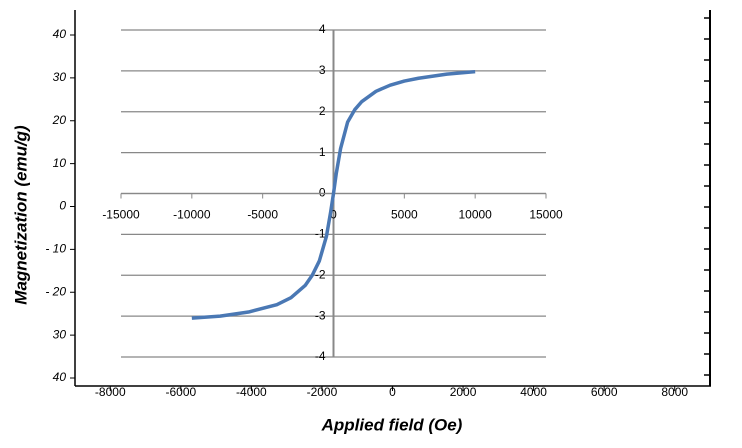 Image resolution: width=742 pixels, height=448 pixels. What do you see at coordinates (320, 234) in the screenshot?
I see `y-tick-label: -1` at bounding box center [320, 234].